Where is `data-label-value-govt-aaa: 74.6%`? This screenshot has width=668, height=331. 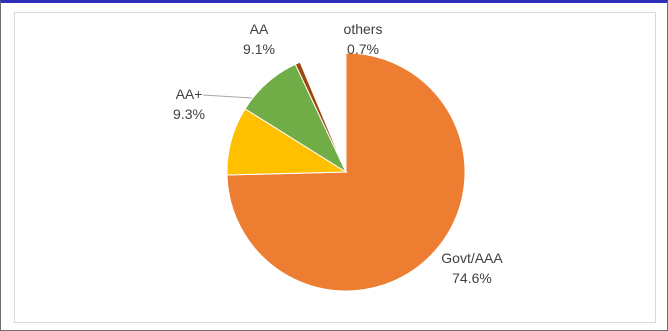
data-label-value-govt-aaa: 74.6% is located at coordinates (472, 278).